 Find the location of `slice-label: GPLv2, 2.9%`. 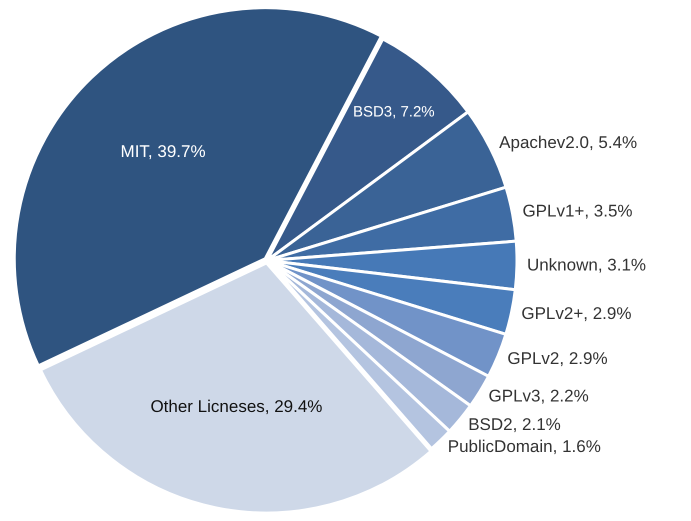

slice-label: GPLv2, 2.9% is located at coordinates (557, 358).